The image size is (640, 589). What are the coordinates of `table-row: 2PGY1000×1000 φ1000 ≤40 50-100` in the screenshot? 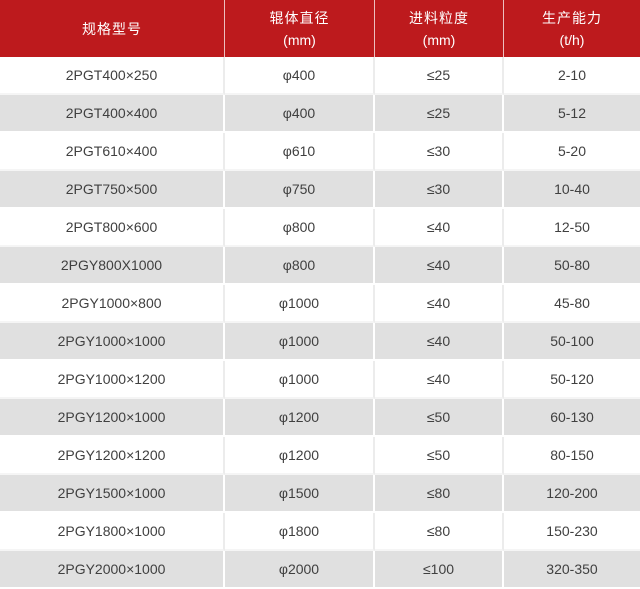 It's located at (320, 342).